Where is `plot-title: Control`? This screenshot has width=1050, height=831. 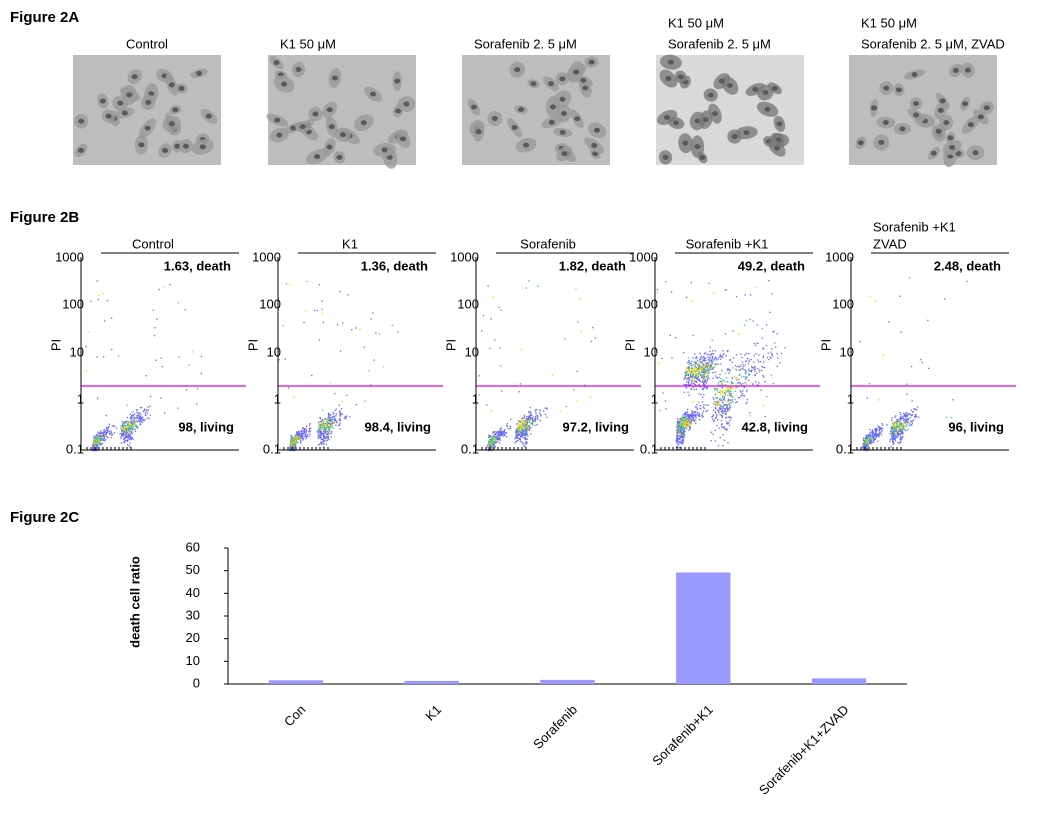 plot-title: Control is located at coordinates (153, 243).